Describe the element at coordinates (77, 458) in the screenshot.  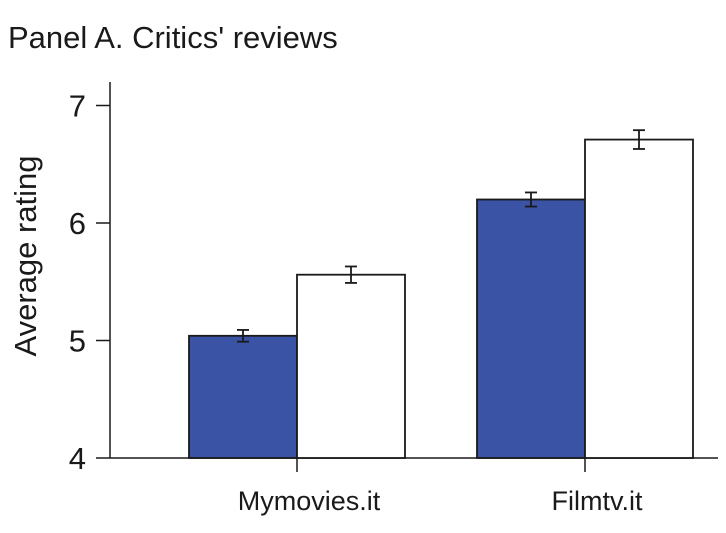
I see `y-tick-label: 4` at that location.